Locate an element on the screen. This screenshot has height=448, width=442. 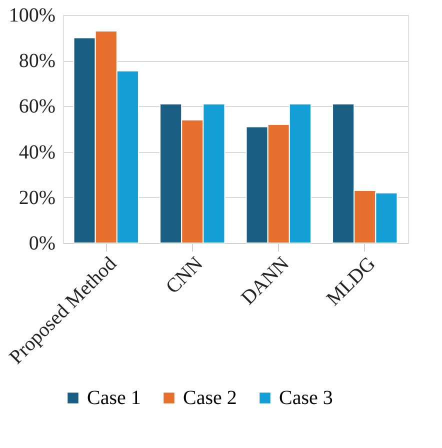
y-tick-label: 60% is located at coordinates (37, 107).